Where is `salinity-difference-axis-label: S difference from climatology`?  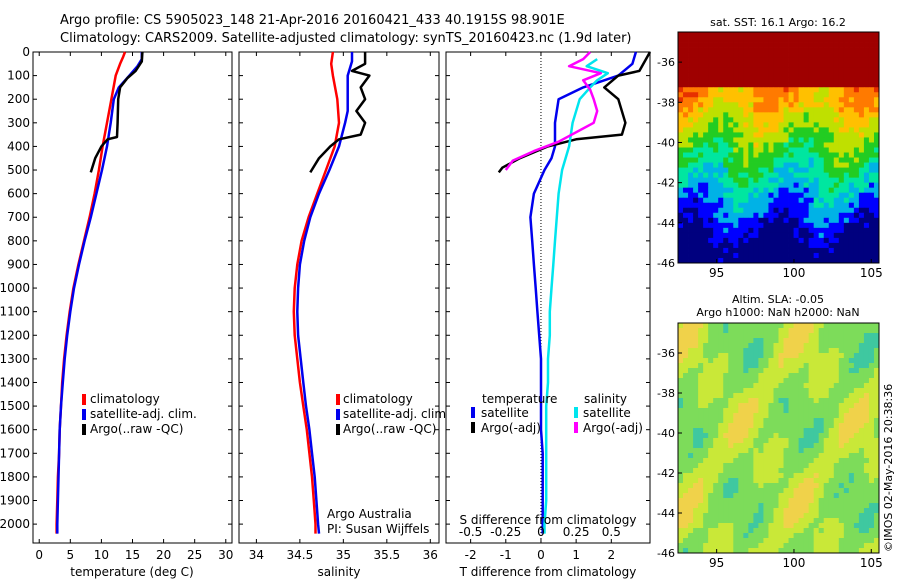 salinity-difference-axis-label: S difference from climatology is located at coordinates (548, 520).